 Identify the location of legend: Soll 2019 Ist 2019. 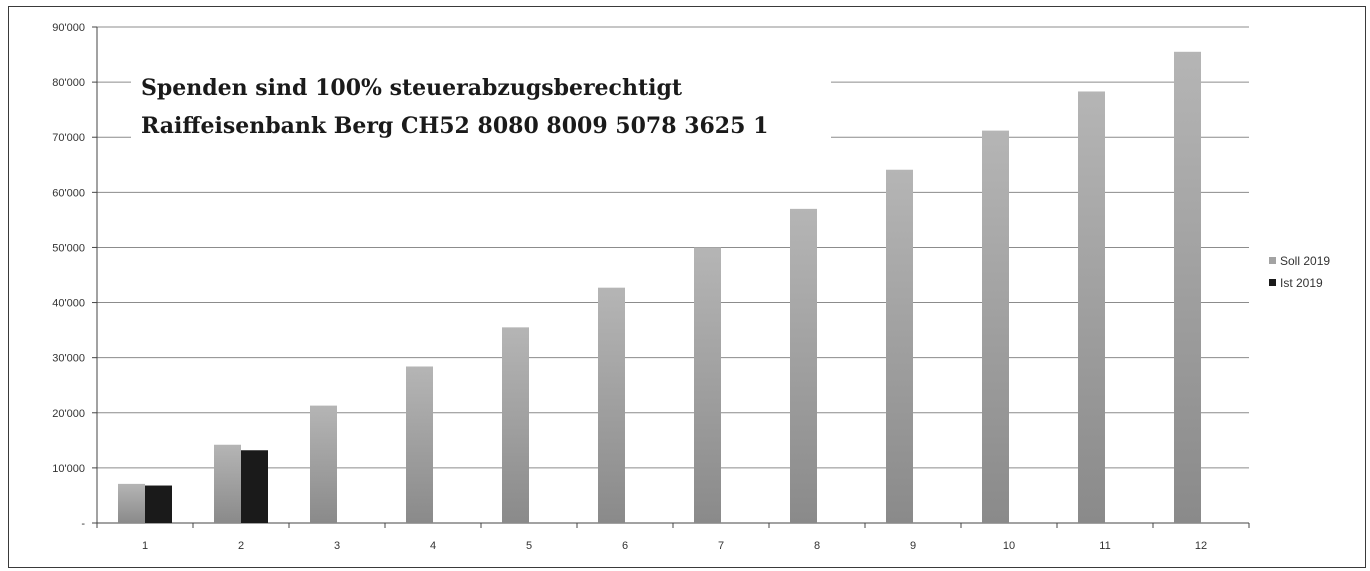
(1299, 272).